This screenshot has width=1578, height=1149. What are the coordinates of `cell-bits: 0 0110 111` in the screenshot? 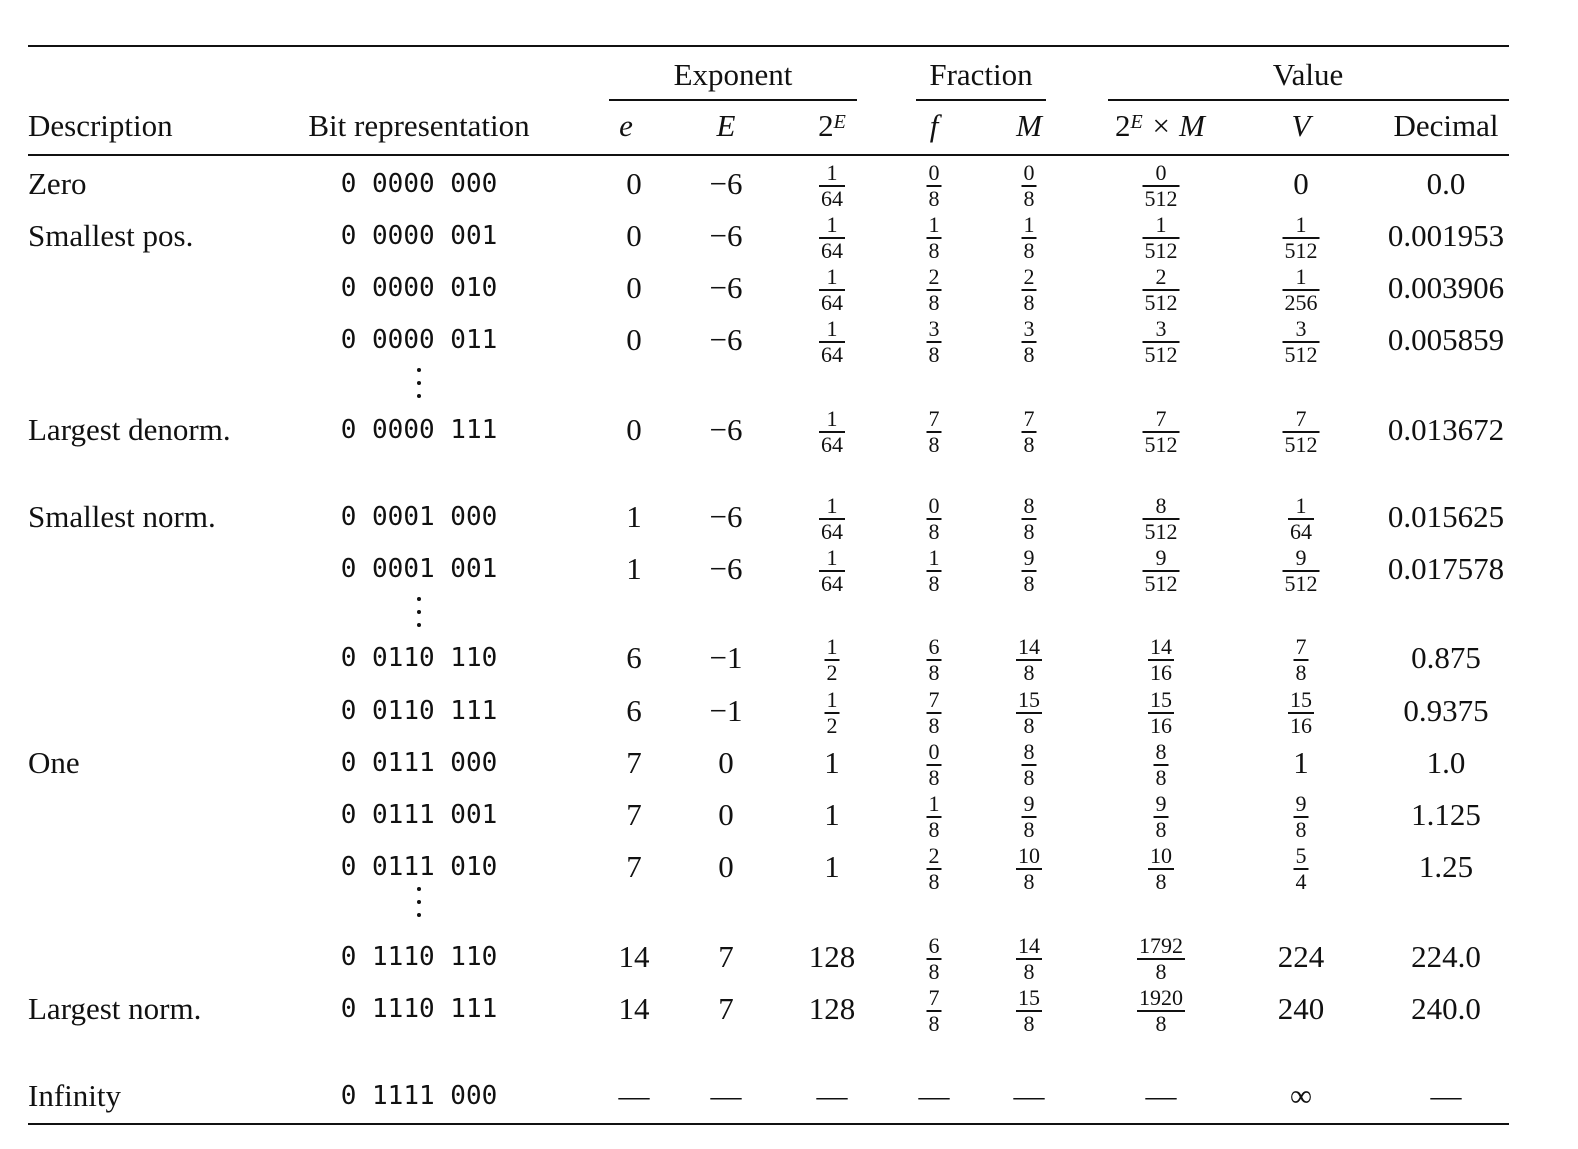 It's located at (419, 711).